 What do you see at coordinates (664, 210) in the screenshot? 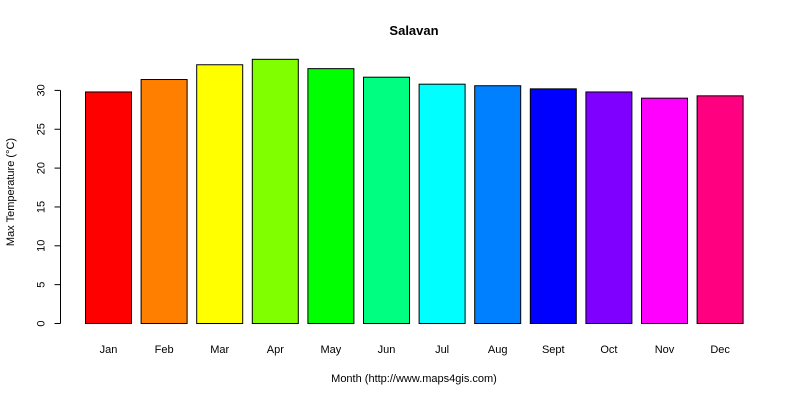
I see `bar-nov` at bounding box center [664, 210].